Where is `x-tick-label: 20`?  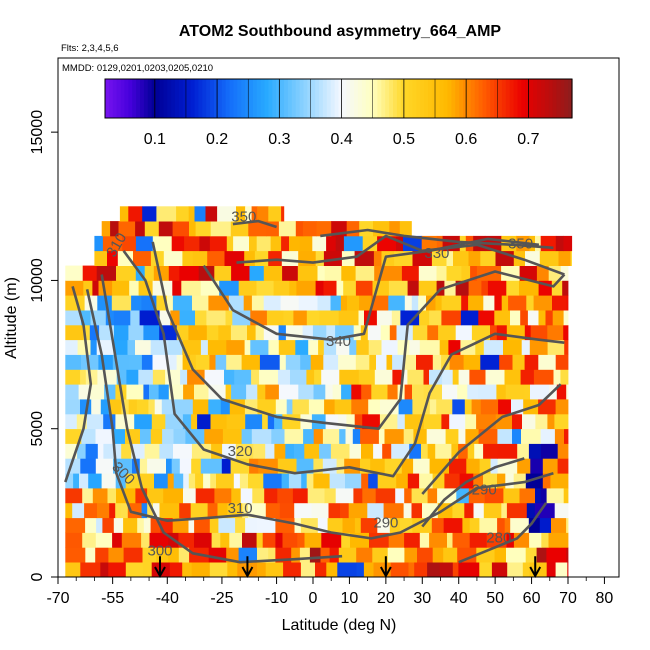 x-tick-label: 20 is located at coordinates (386, 598).